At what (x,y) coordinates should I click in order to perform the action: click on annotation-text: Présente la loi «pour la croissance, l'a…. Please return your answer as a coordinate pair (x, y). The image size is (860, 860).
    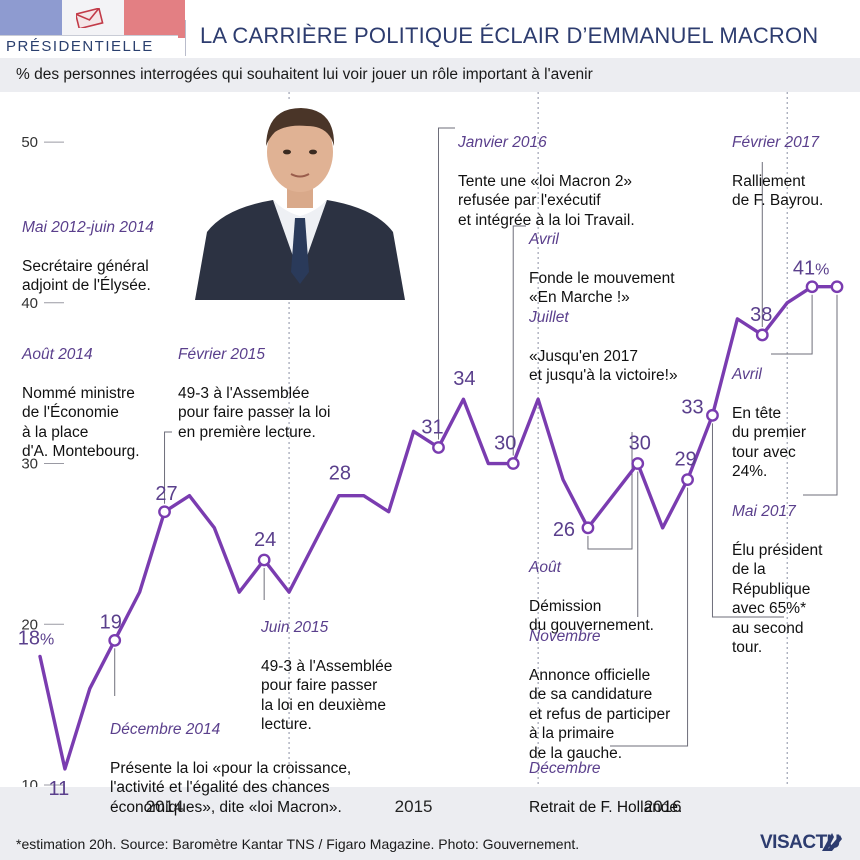
    Looking at the image, I should click on (231, 787).